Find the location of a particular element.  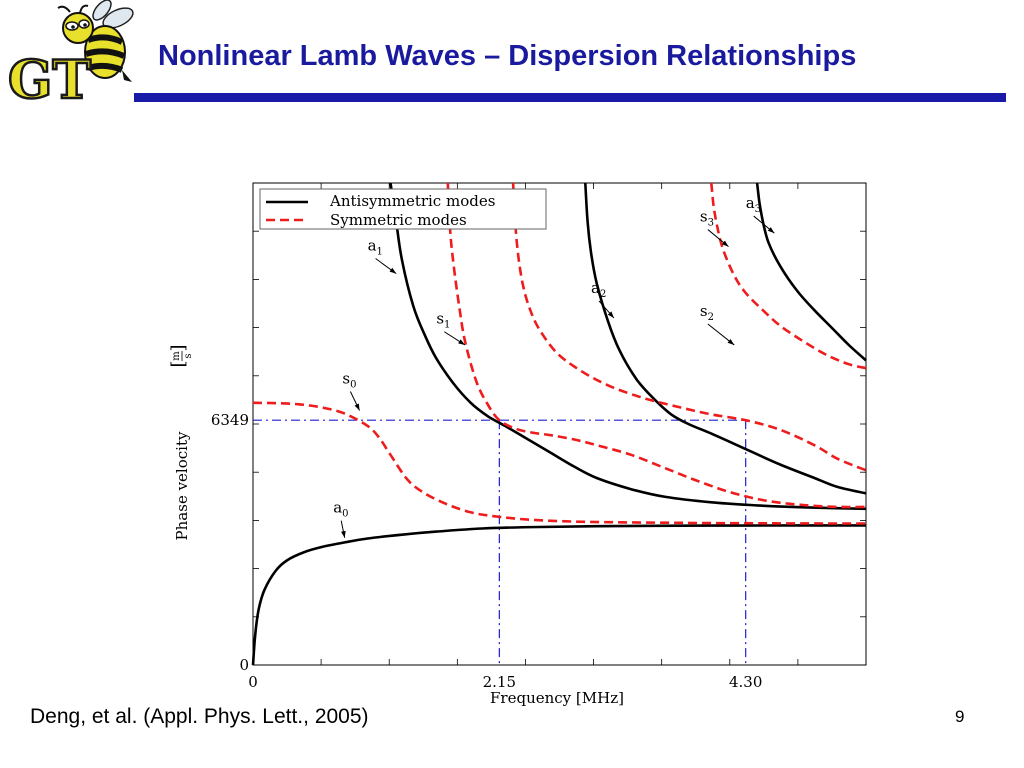

mode-curve-a2 is located at coordinates (725, 338).